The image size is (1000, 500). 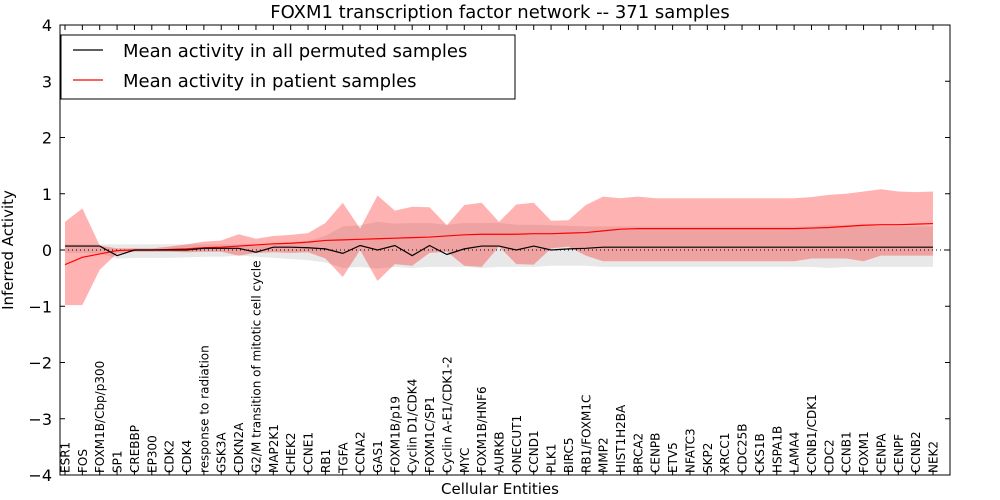 What do you see at coordinates (760, 453) in the screenshot?
I see `x-tick-label-cks1b: CKS1B` at bounding box center [760, 453].